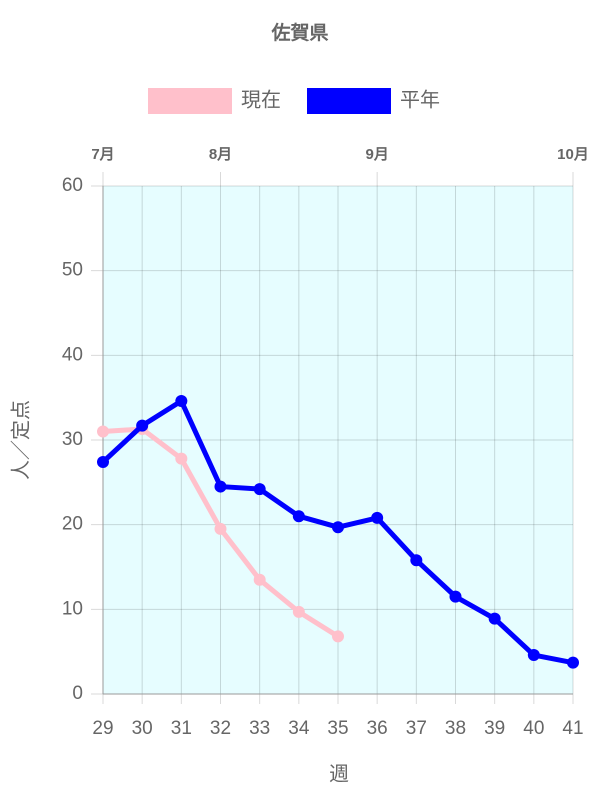 The image size is (600, 800). What do you see at coordinates (261, 99) in the screenshot?
I see `legend-label: 現在` at bounding box center [261, 99].